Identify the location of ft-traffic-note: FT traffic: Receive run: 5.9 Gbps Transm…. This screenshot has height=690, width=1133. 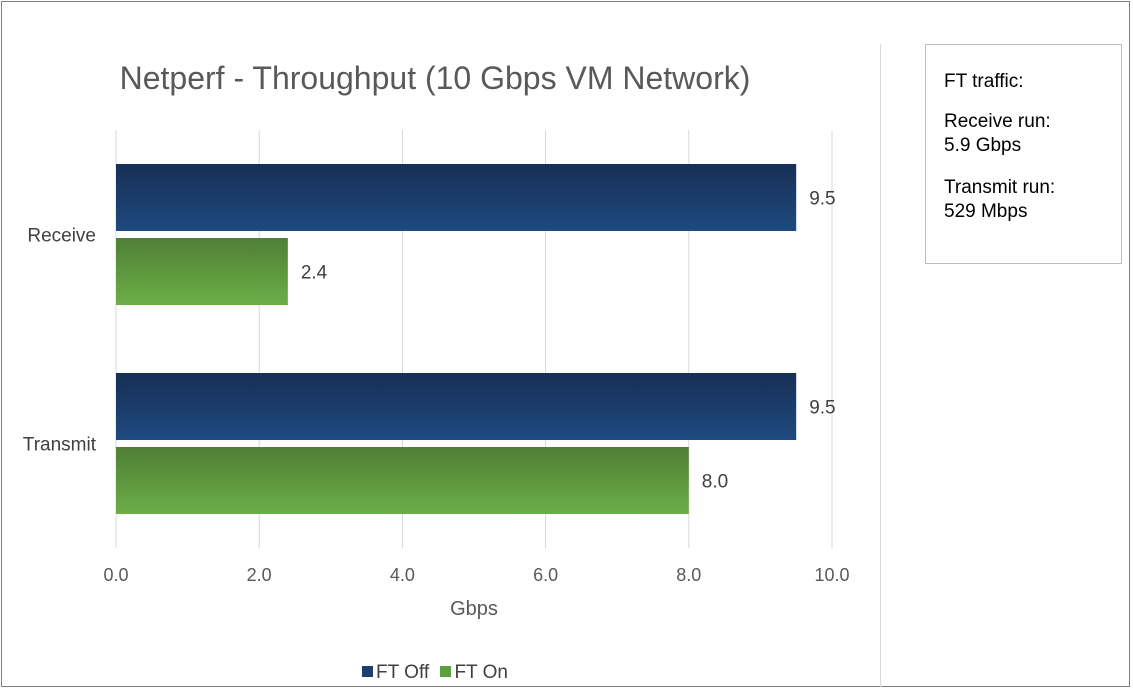
(1023, 154).